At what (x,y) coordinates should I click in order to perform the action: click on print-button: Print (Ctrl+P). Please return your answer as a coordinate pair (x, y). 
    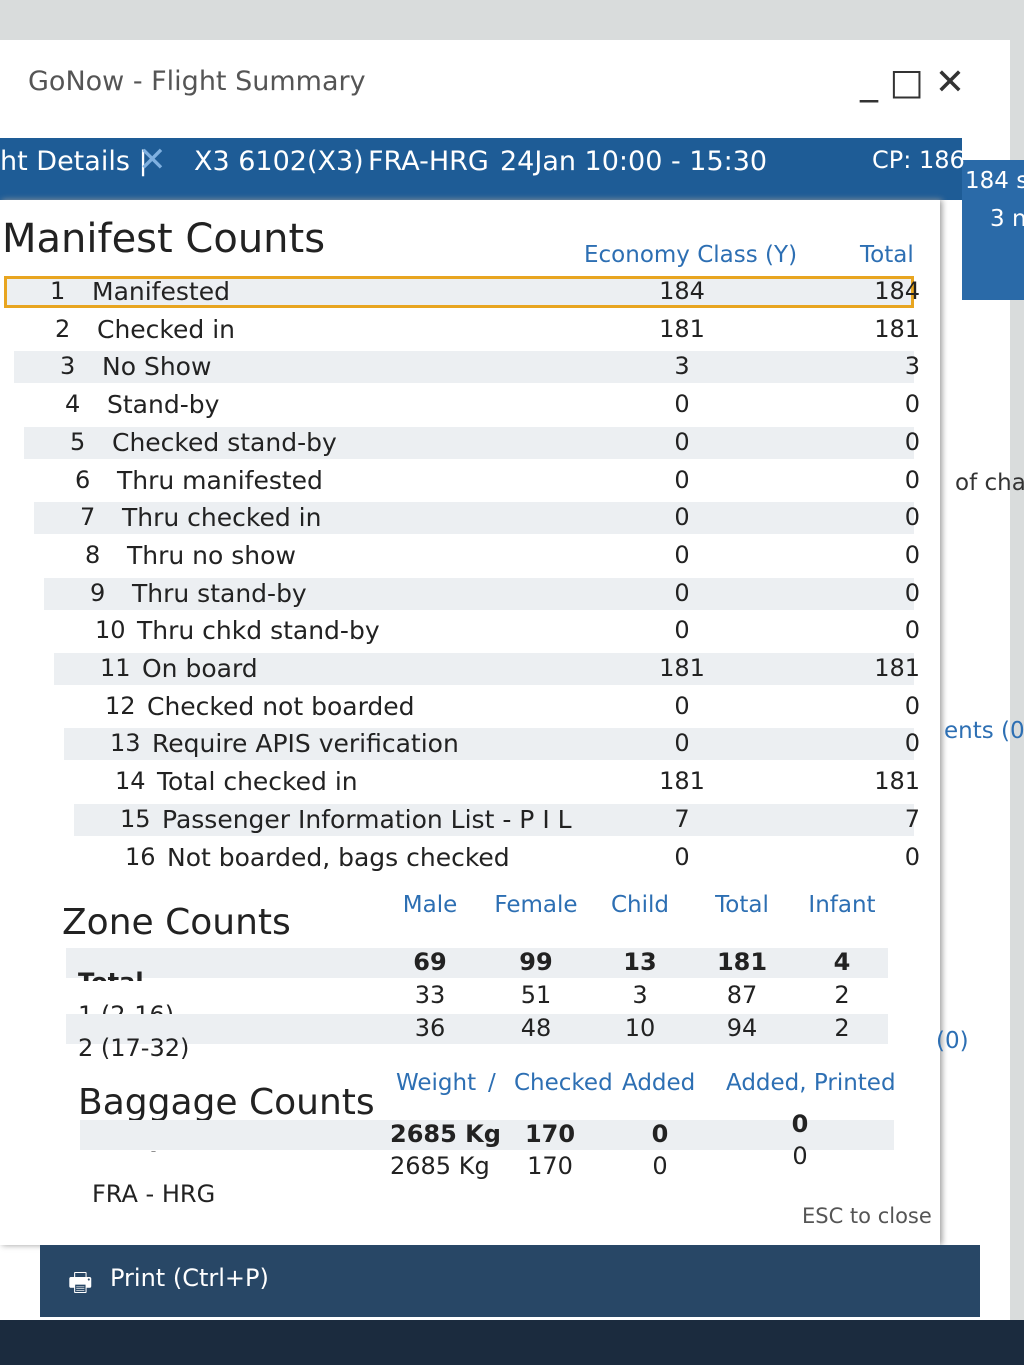
    Looking at the image, I should click on (189, 1278).